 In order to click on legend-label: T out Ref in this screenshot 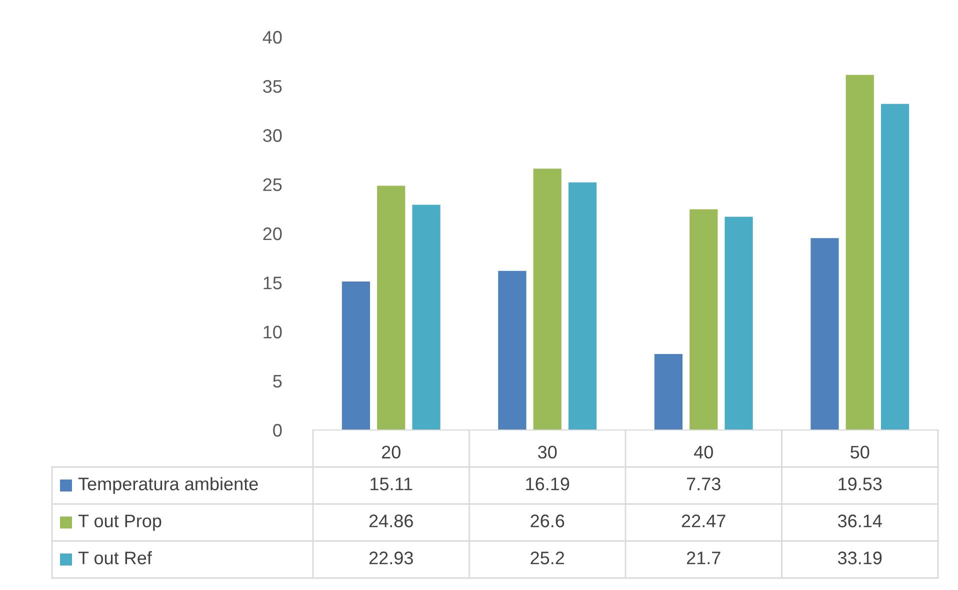, I will do `click(115, 557)`.